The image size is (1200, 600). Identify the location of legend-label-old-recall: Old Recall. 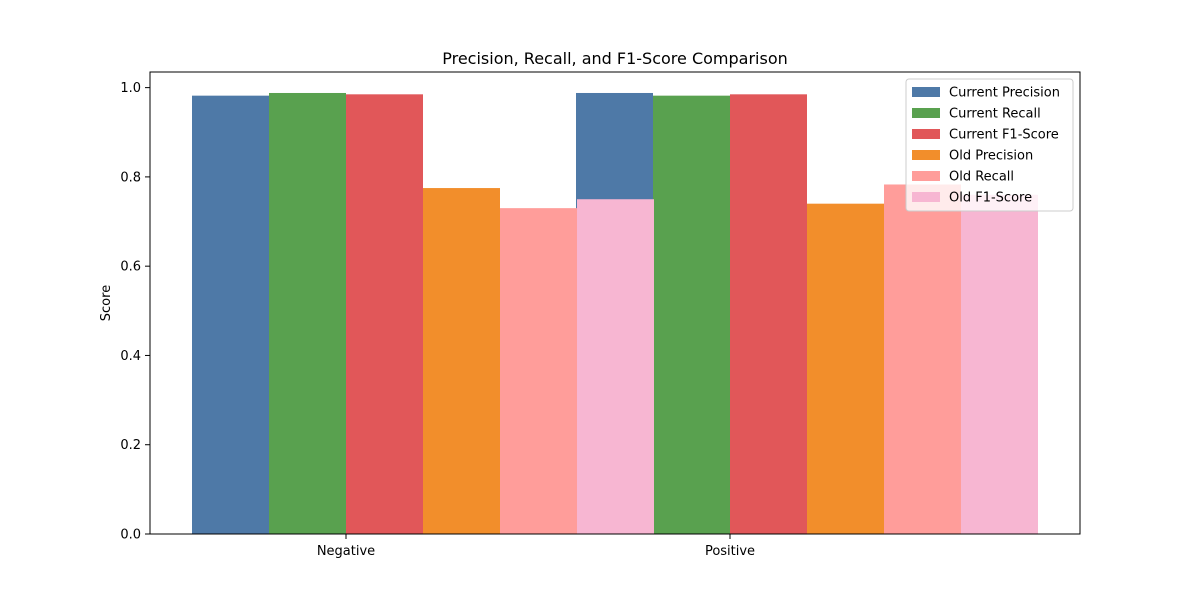
(981, 177).